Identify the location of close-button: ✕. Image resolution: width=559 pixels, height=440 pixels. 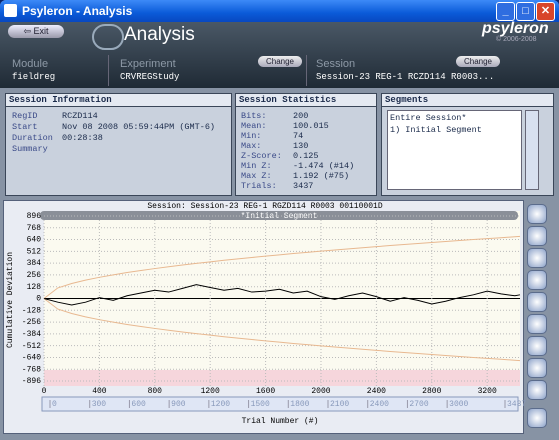
(545, 11).